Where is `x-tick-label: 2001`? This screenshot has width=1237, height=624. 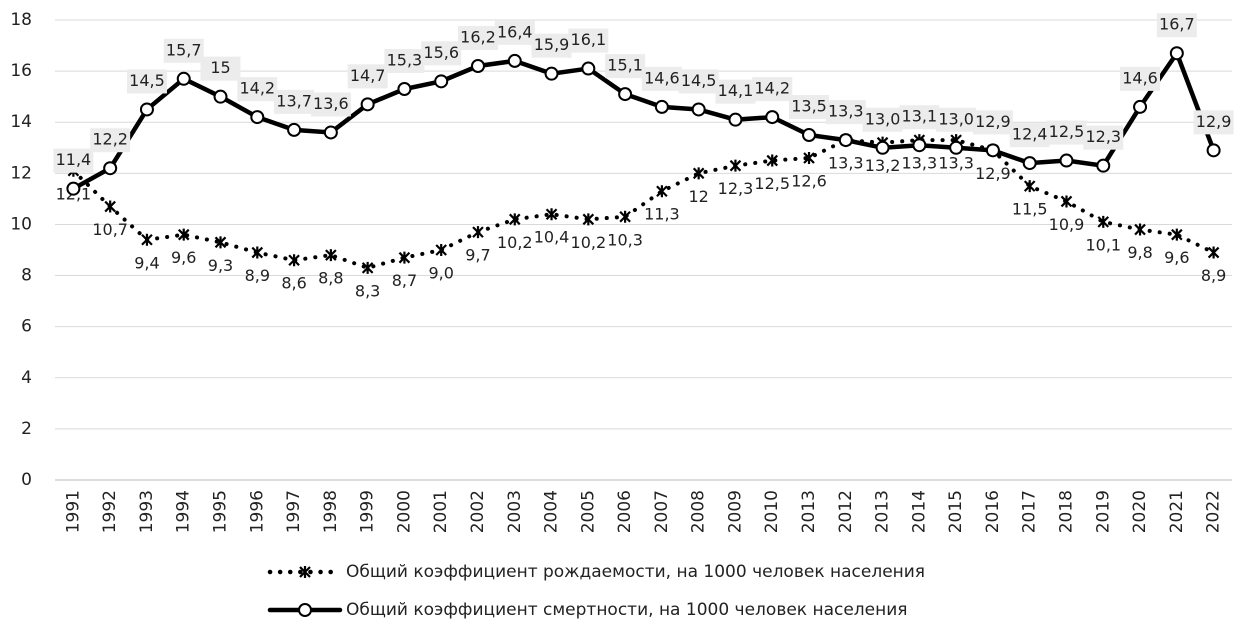 x-tick-label: 2001 is located at coordinates (441, 511).